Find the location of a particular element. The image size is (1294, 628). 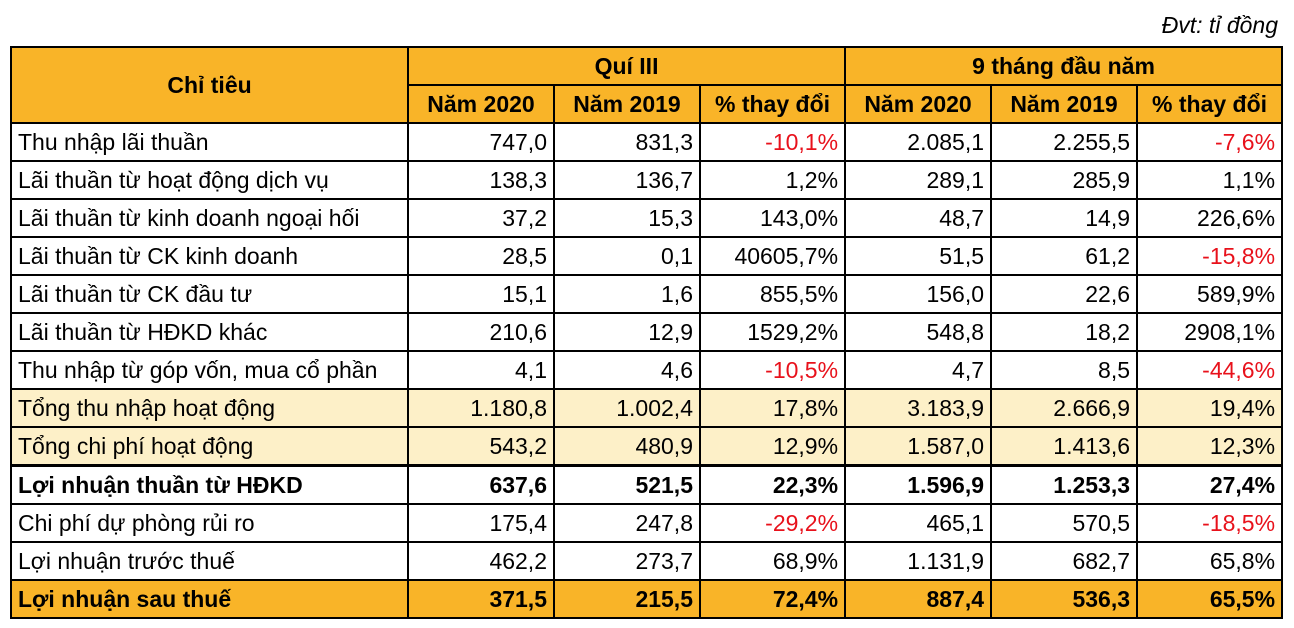

table-cell: 1,1% is located at coordinates (1210, 180).